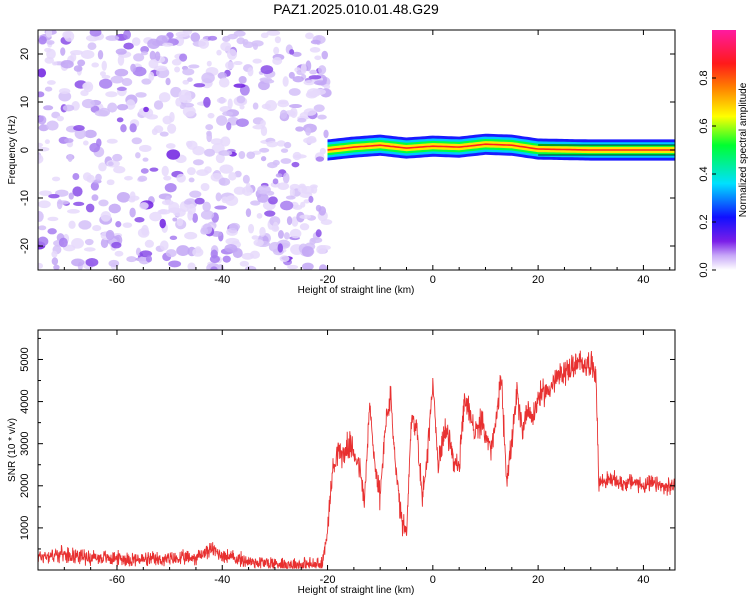 The image size is (750, 600). What do you see at coordinates (25, 102) in the screenshot?
I see `y-tick-label: 10` at bounding box center [25, 102].